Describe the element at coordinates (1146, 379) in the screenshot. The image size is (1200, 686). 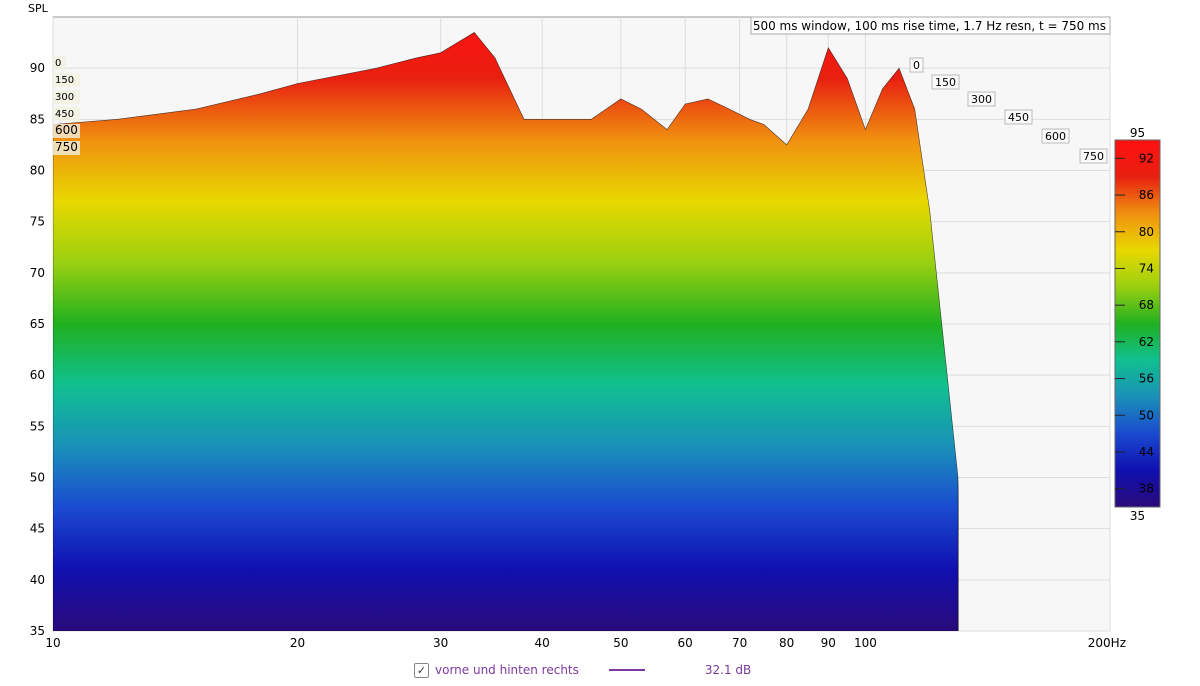
I see `colorbar-tick-label: 56` at that location.